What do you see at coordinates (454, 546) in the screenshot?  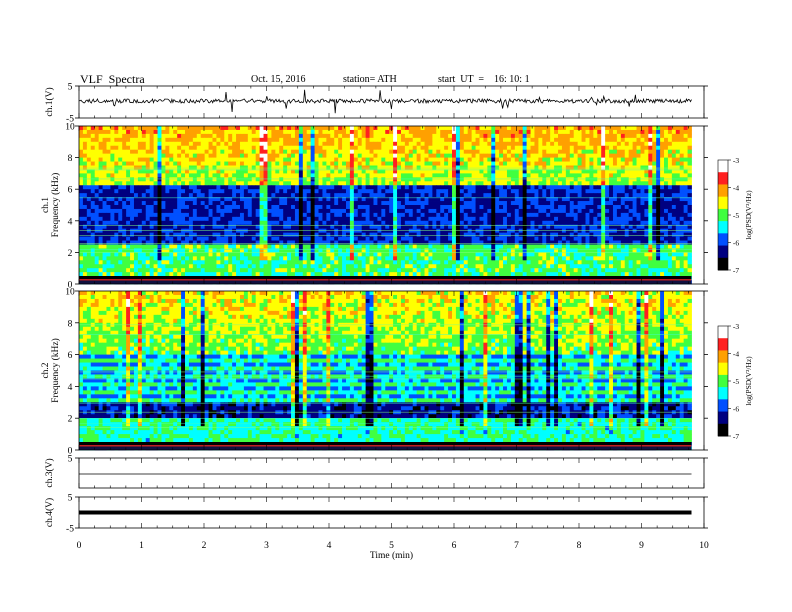 I see `xtick-label: 6` at bounding box center [454, 546].